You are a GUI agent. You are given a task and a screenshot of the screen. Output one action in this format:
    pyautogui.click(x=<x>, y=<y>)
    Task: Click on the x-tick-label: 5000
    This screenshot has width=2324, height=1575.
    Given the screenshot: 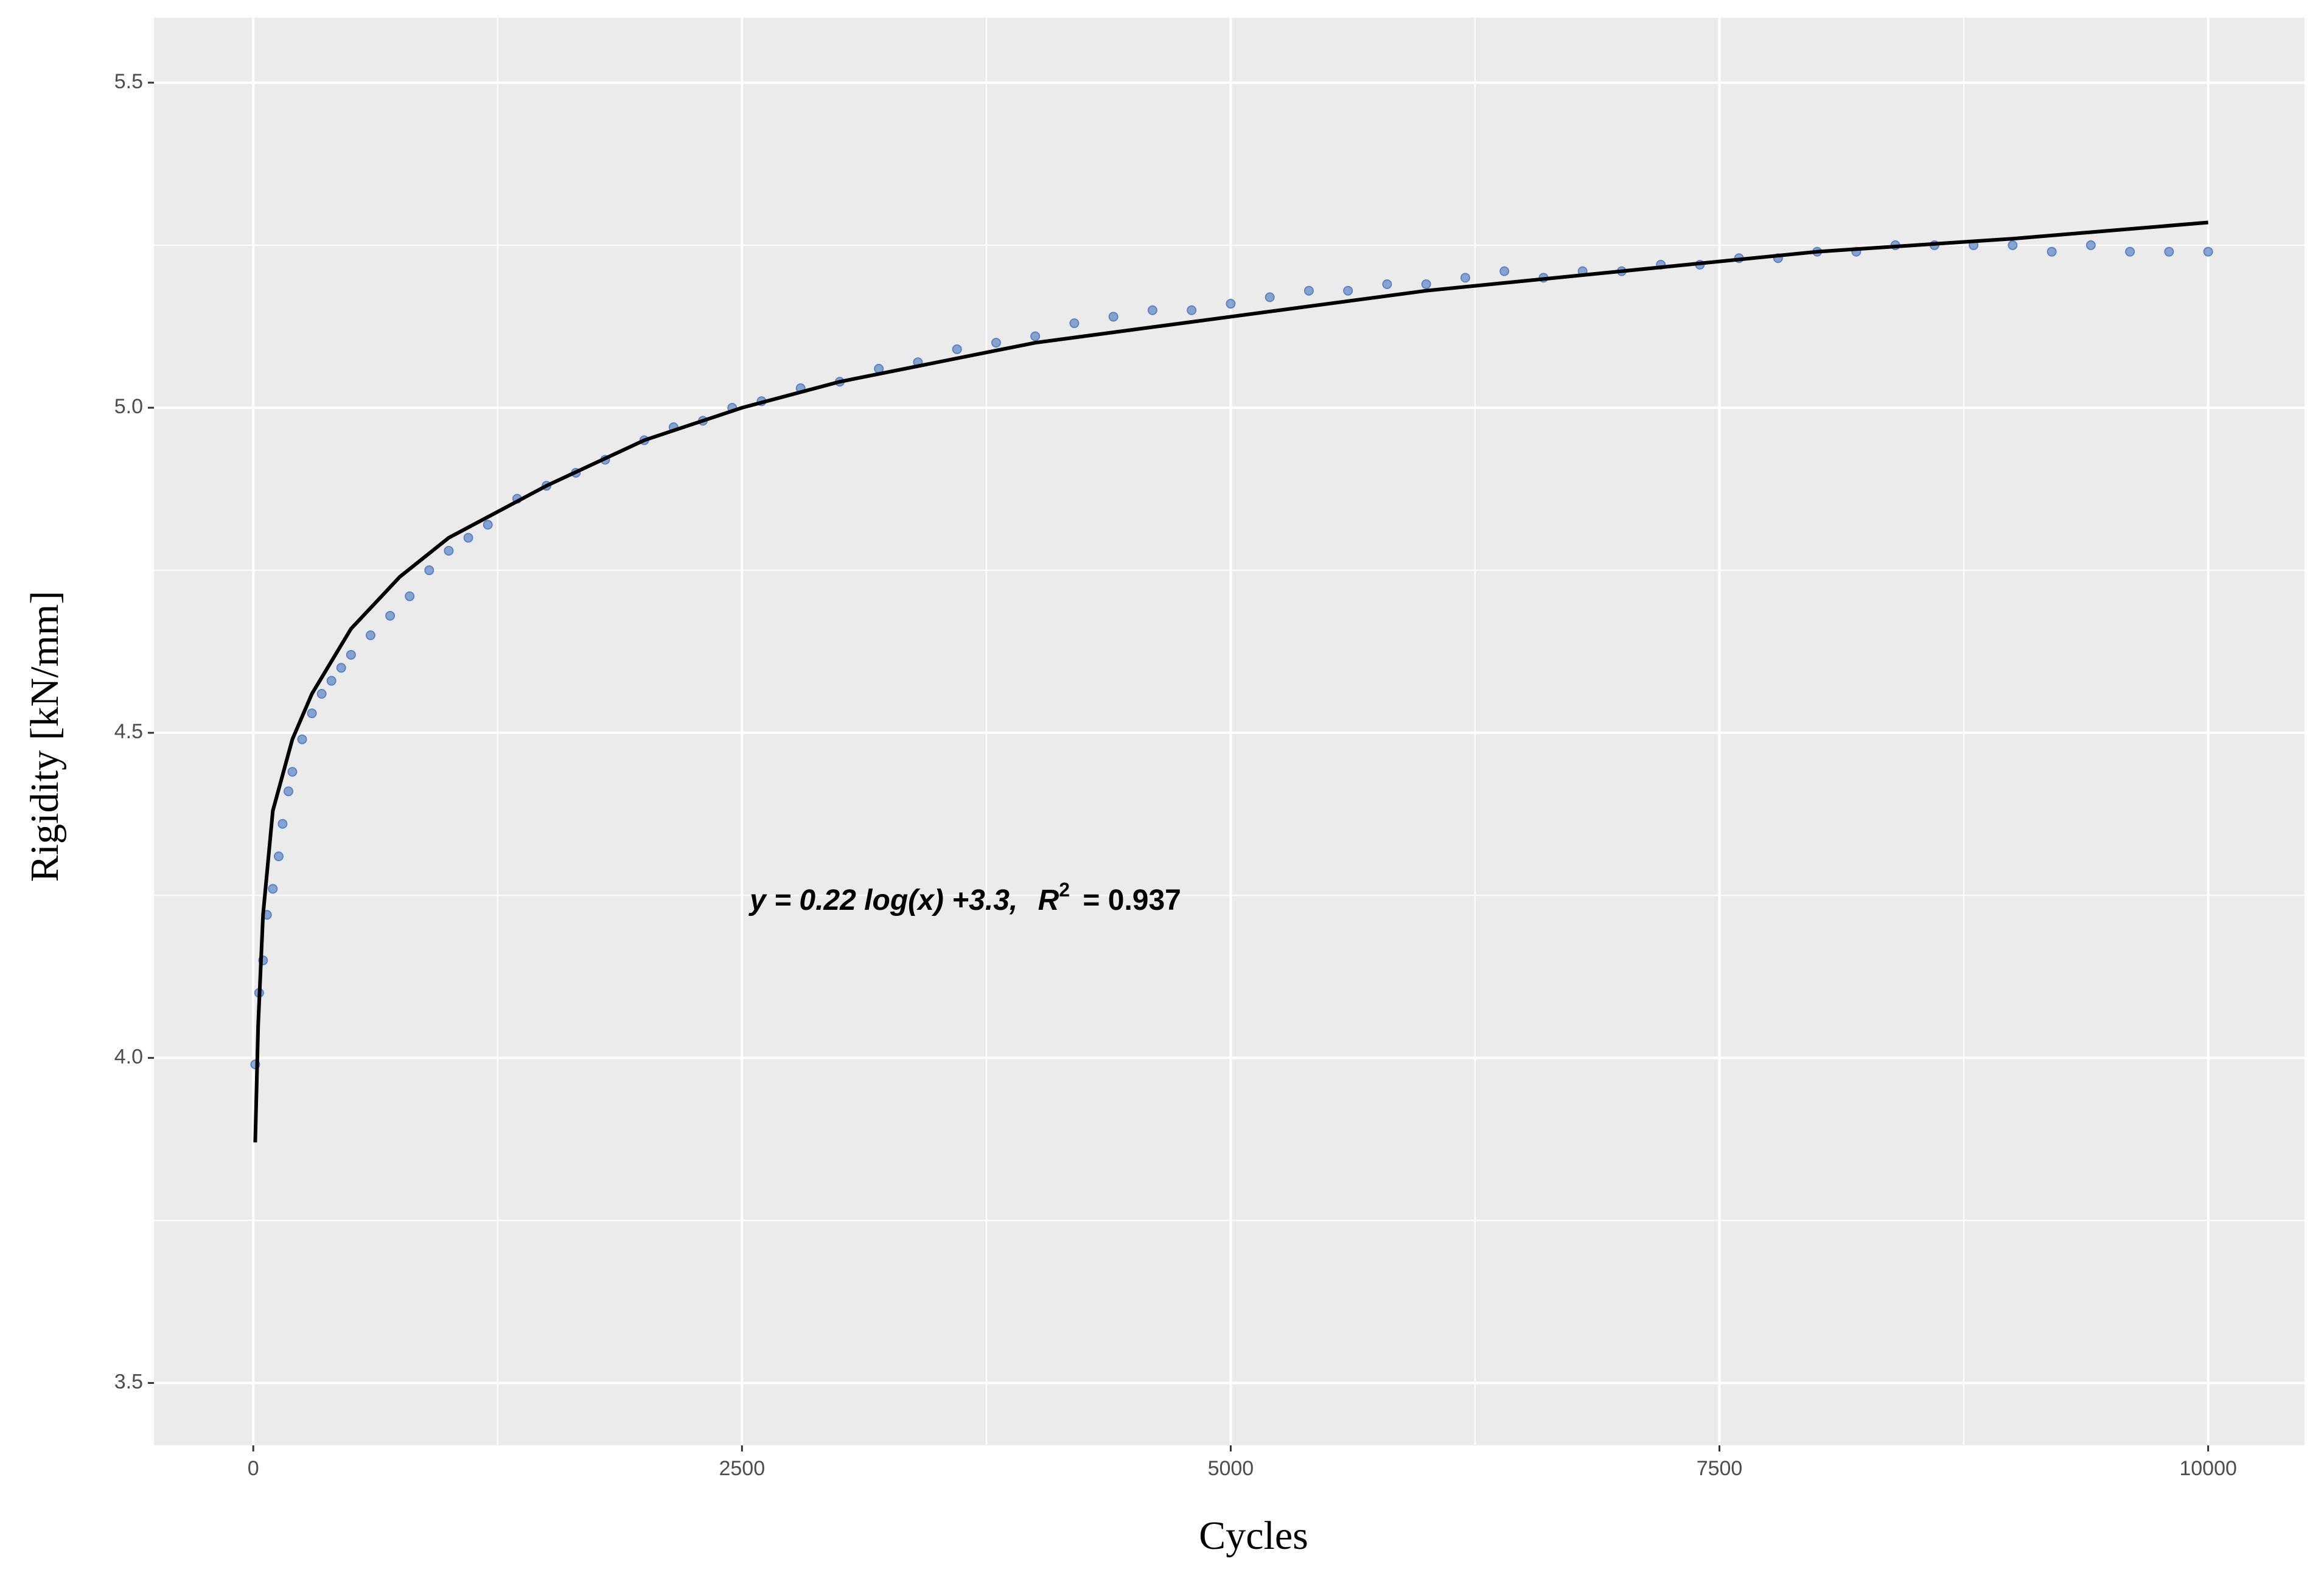 What is the action you would take?
    pyautogui.click(x=1231, y=1468)
    